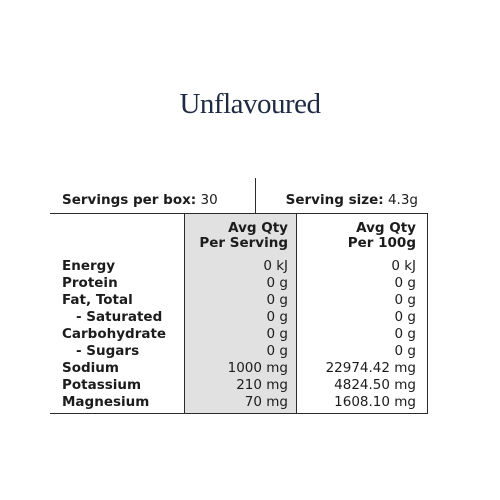  I want to click on serving-size: Serving size: 4.3g, so click(352, 200).